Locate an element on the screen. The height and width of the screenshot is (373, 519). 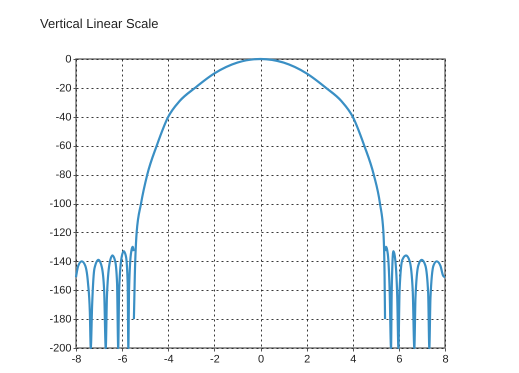
y-tick-label: -80 is located at coordinates (64, 175).